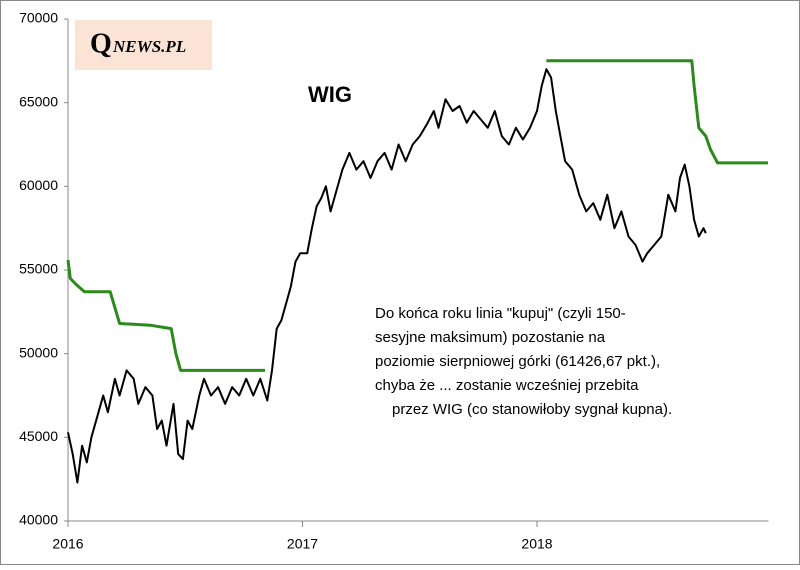 The height and width of the screenshot is (570, 800). Describe the element at coordinates (38, 436) in the screenshot. I see `y-tick-label: 45000` at that location.